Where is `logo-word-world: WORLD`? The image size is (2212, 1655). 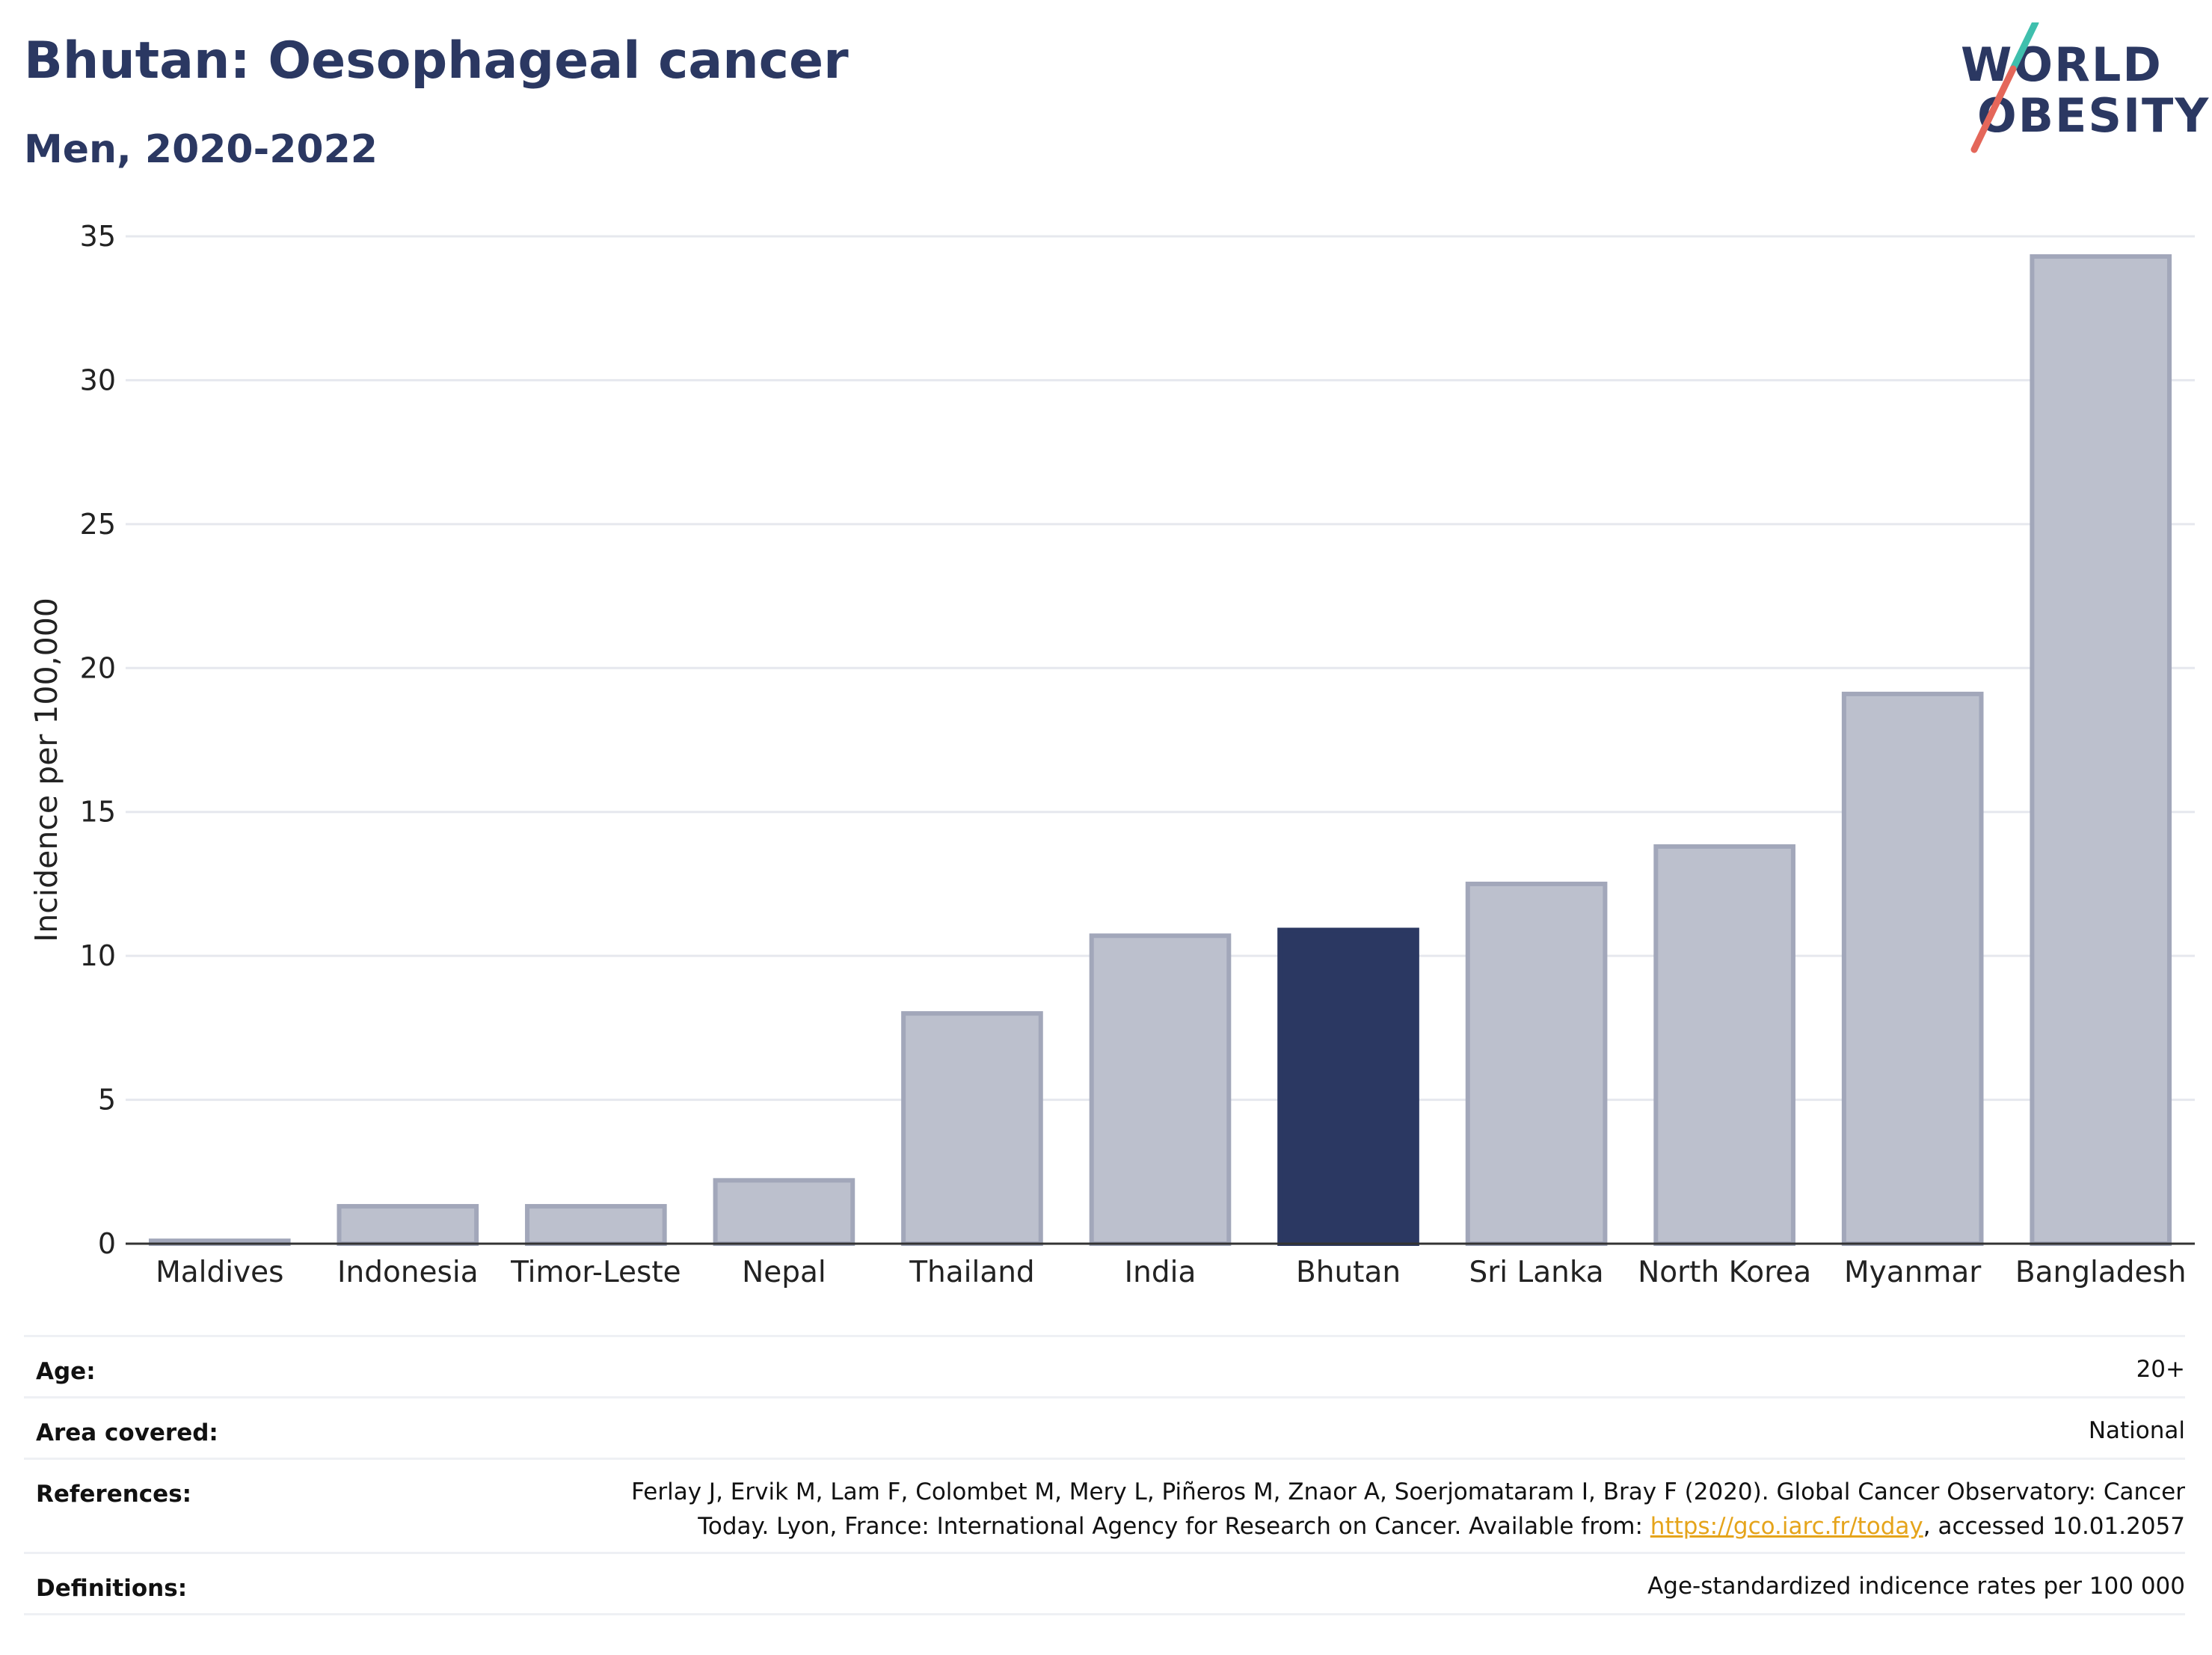 logo-word-world: WORLD is located at coordinates (2062, 64).